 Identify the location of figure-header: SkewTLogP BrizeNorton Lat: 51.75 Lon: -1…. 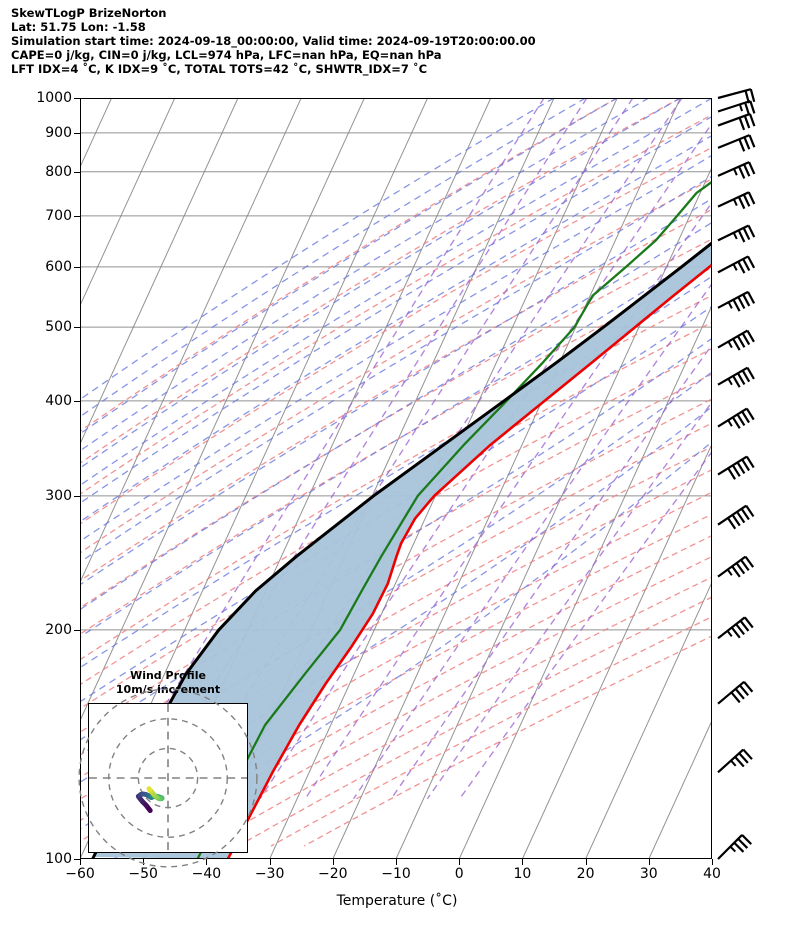
(391, 41).